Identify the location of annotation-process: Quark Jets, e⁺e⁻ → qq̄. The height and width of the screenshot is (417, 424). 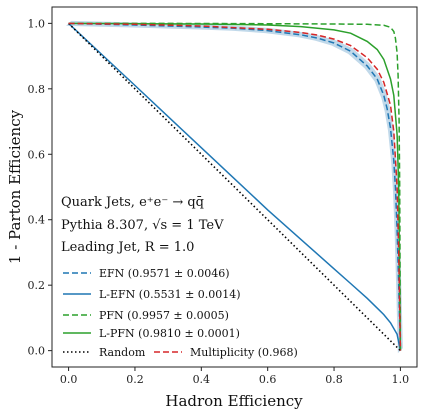
(132, 202).